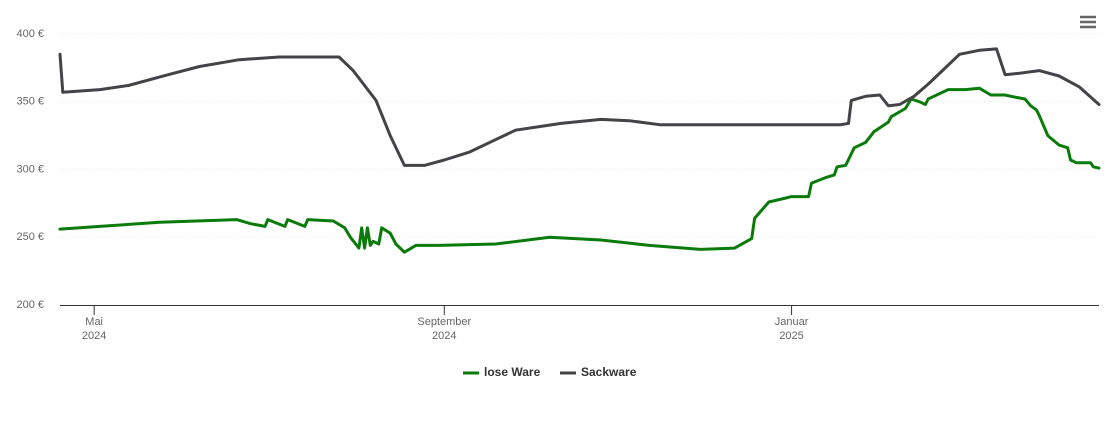  I want to click on y-tick-label: 350 €, so click(30, 102).